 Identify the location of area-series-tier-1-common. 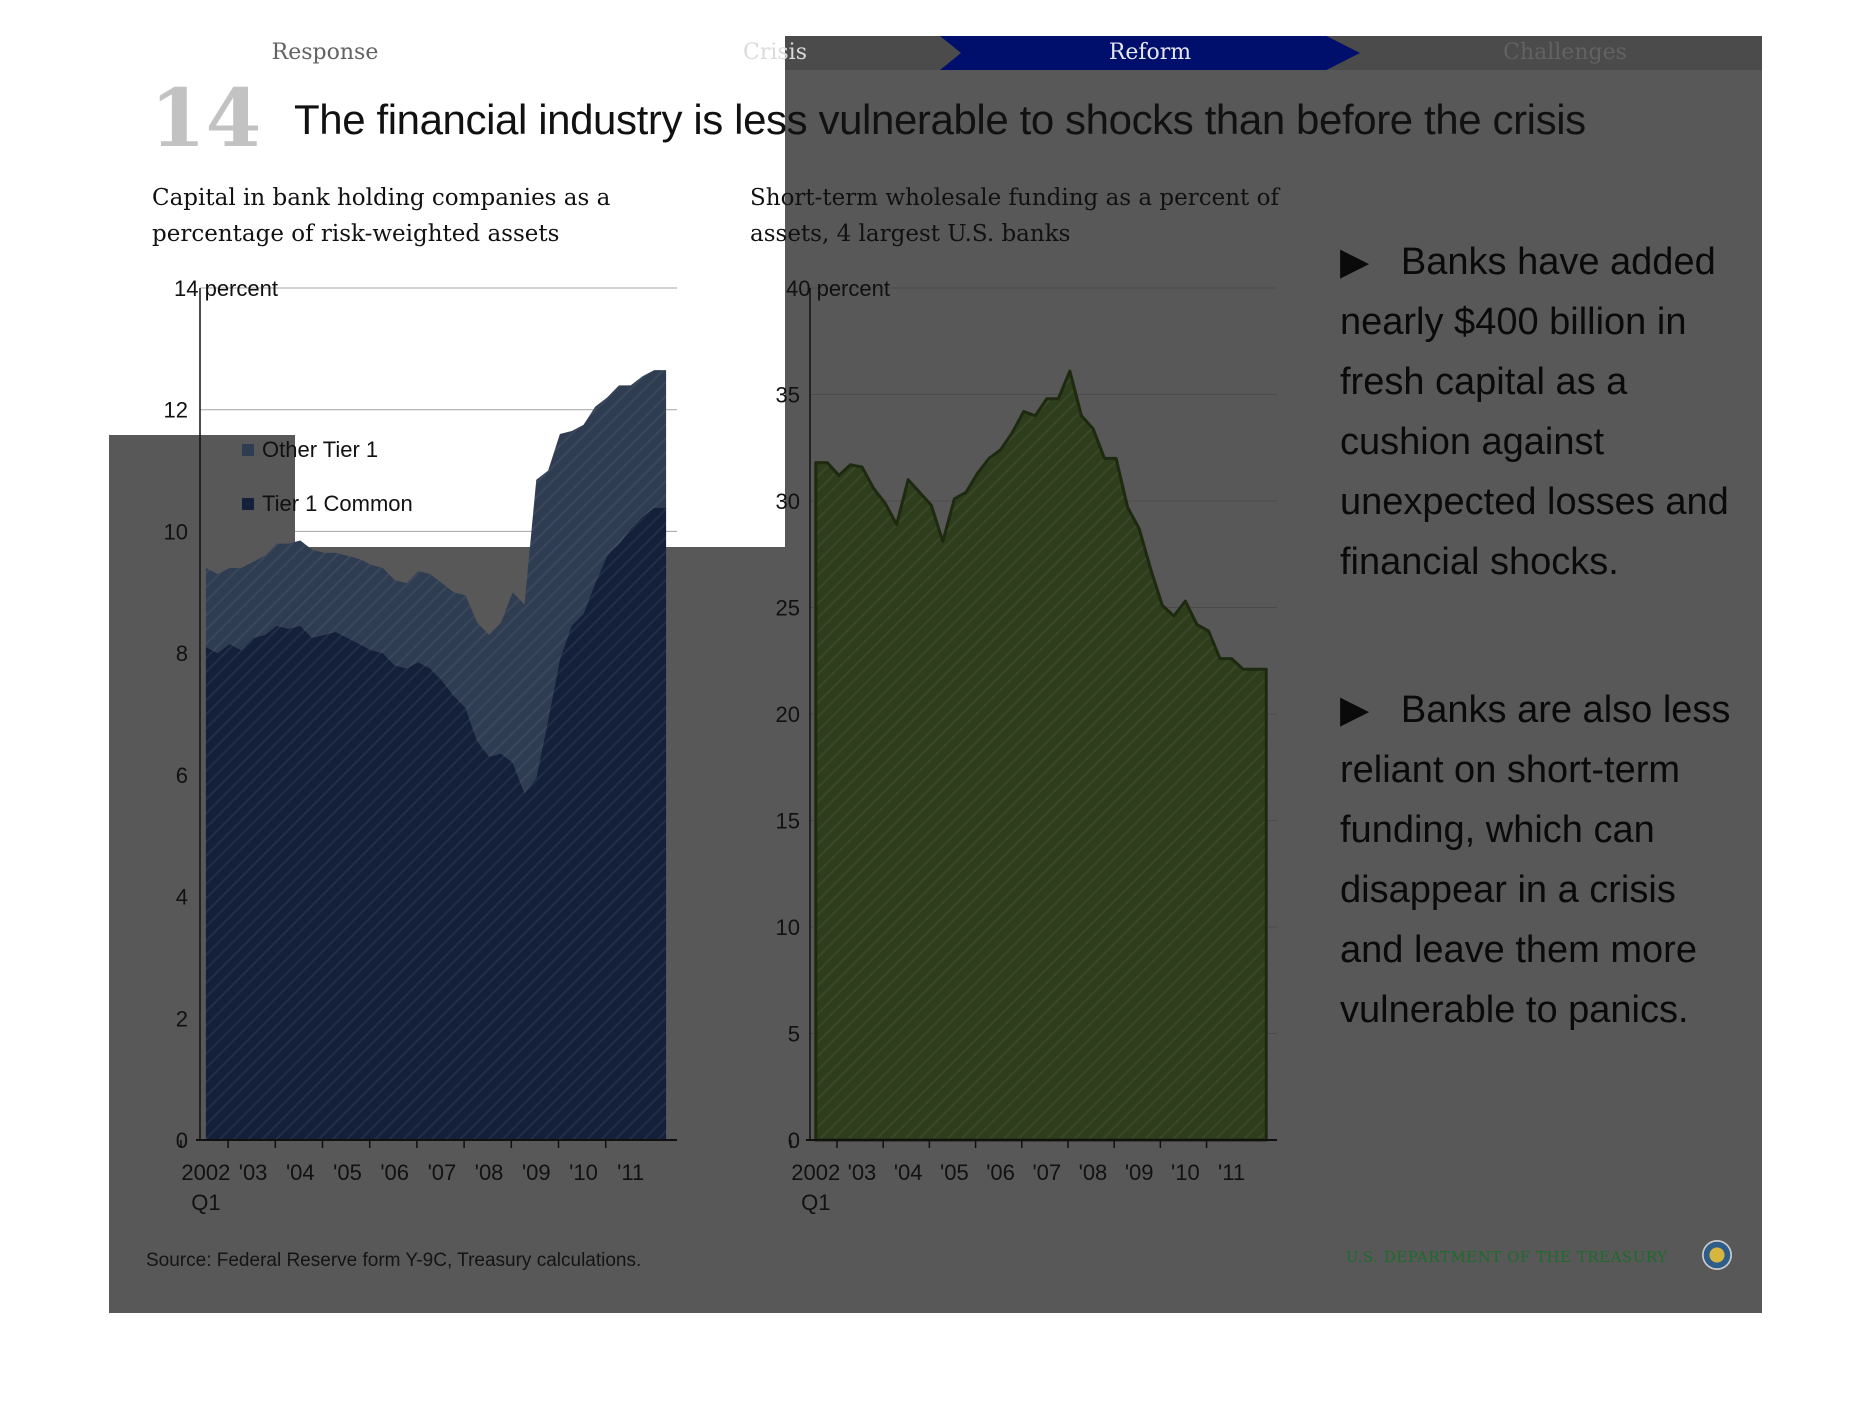
(436, 823).